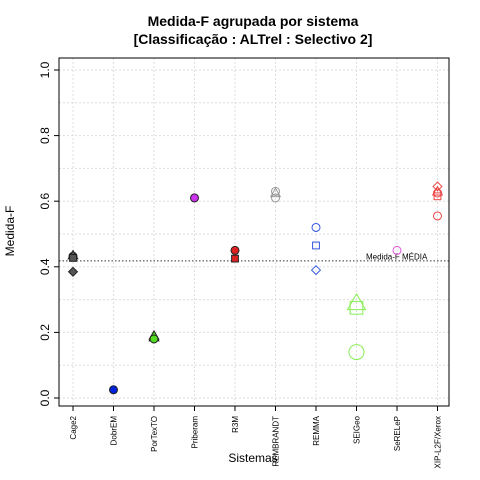  Describe the element at coordinates (253, 21) in the screenshot. I see `chart-title: Medida-F agrupada por sistema` at that location.